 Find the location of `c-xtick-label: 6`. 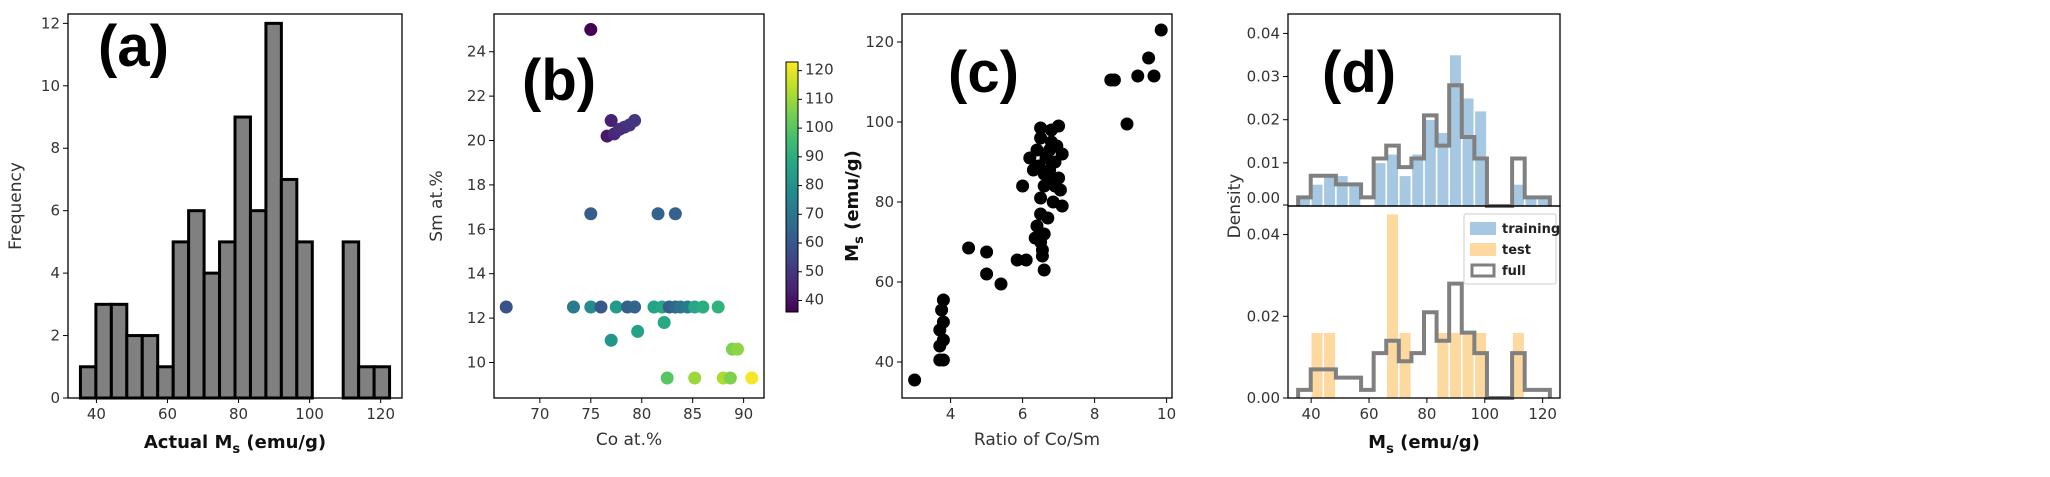

c-xtick-label: 6 is located at coordinates (1023, 414).